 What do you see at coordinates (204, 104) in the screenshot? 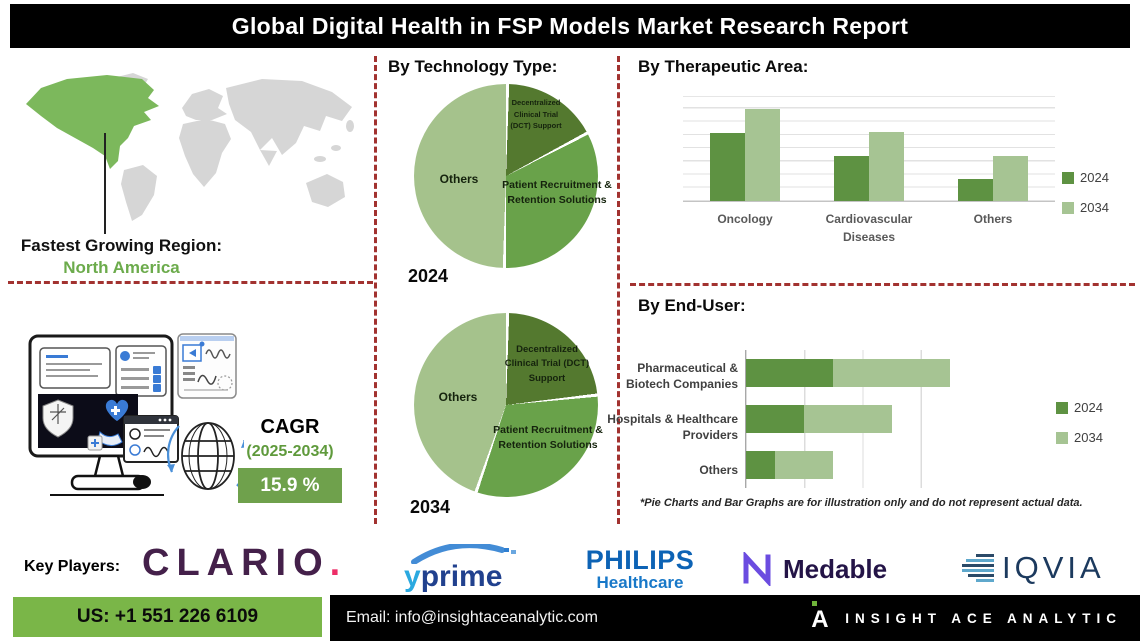
I see `map-europe` at bounding box center [204, 104].